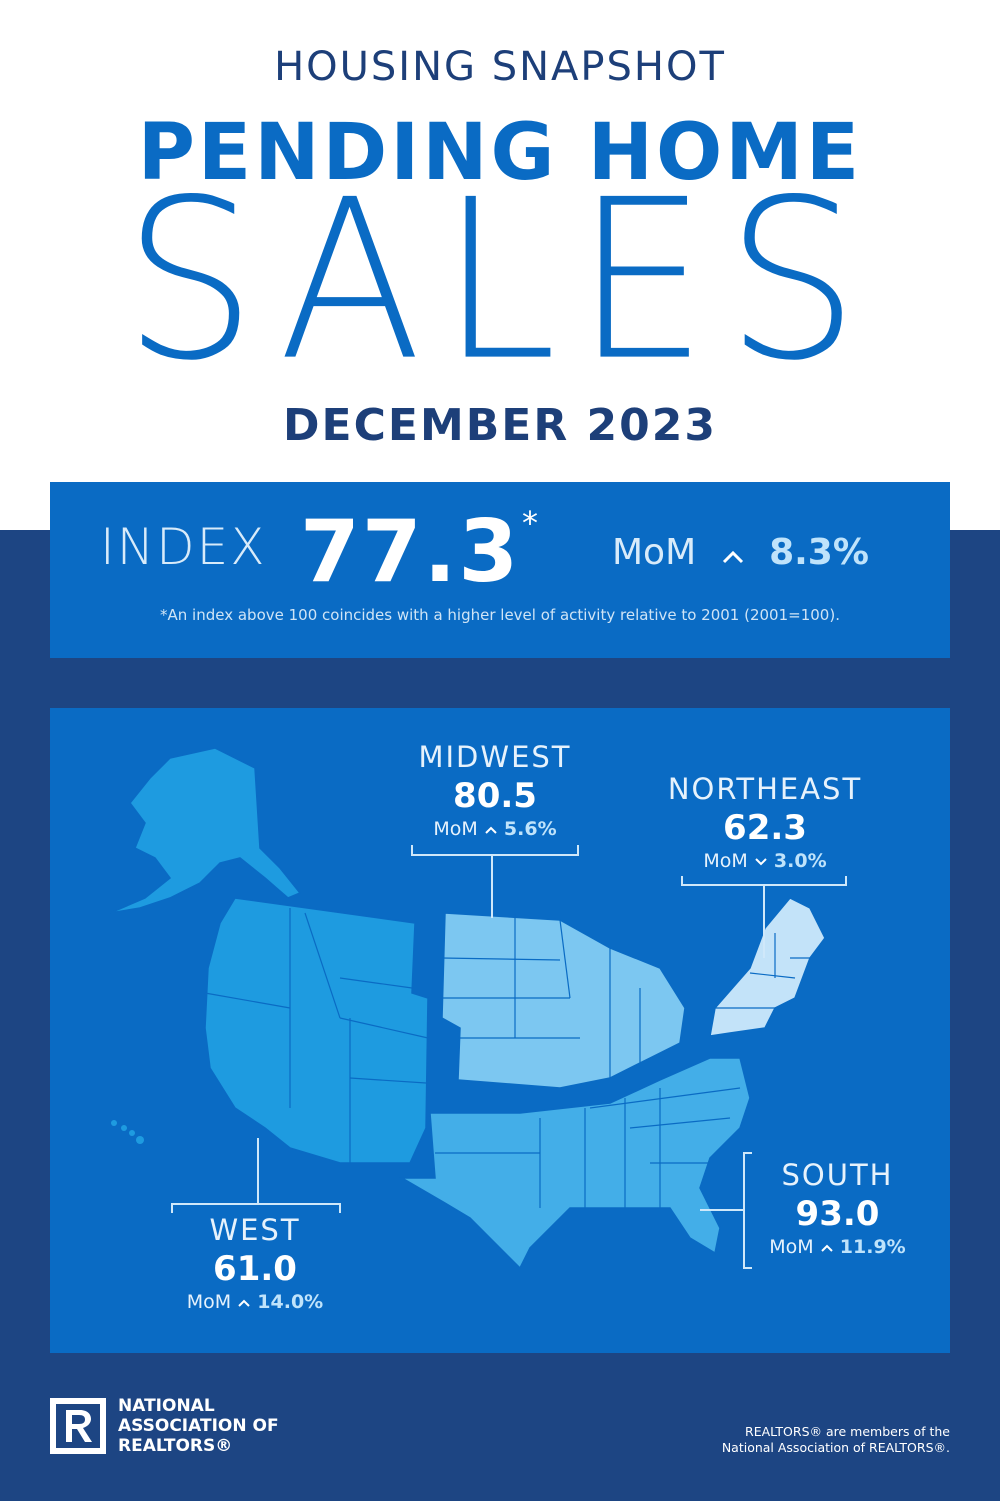 This screenshot has height=1501, width=1000. I want to click on index-mom-value: 8.3%, so click(819, 552).